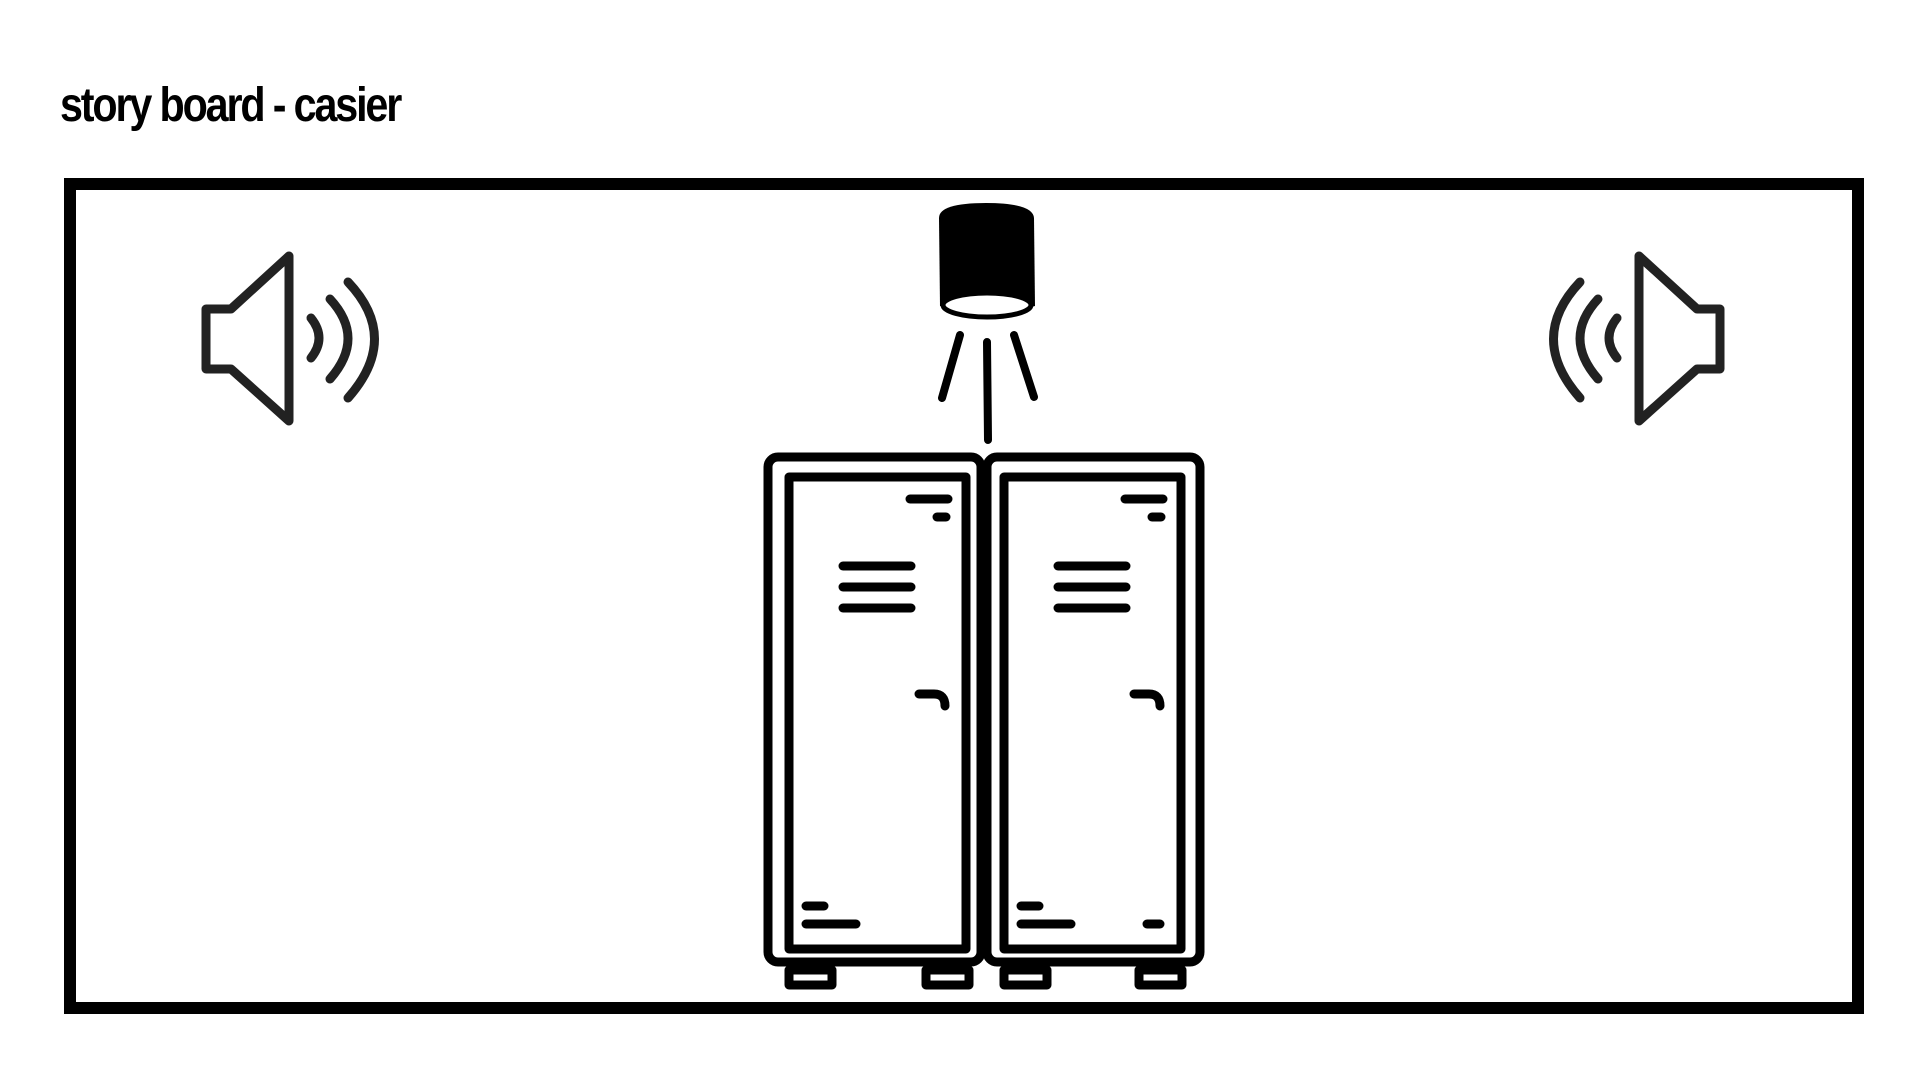  I want to click on speaker-right-icon, so click(1637, 338).